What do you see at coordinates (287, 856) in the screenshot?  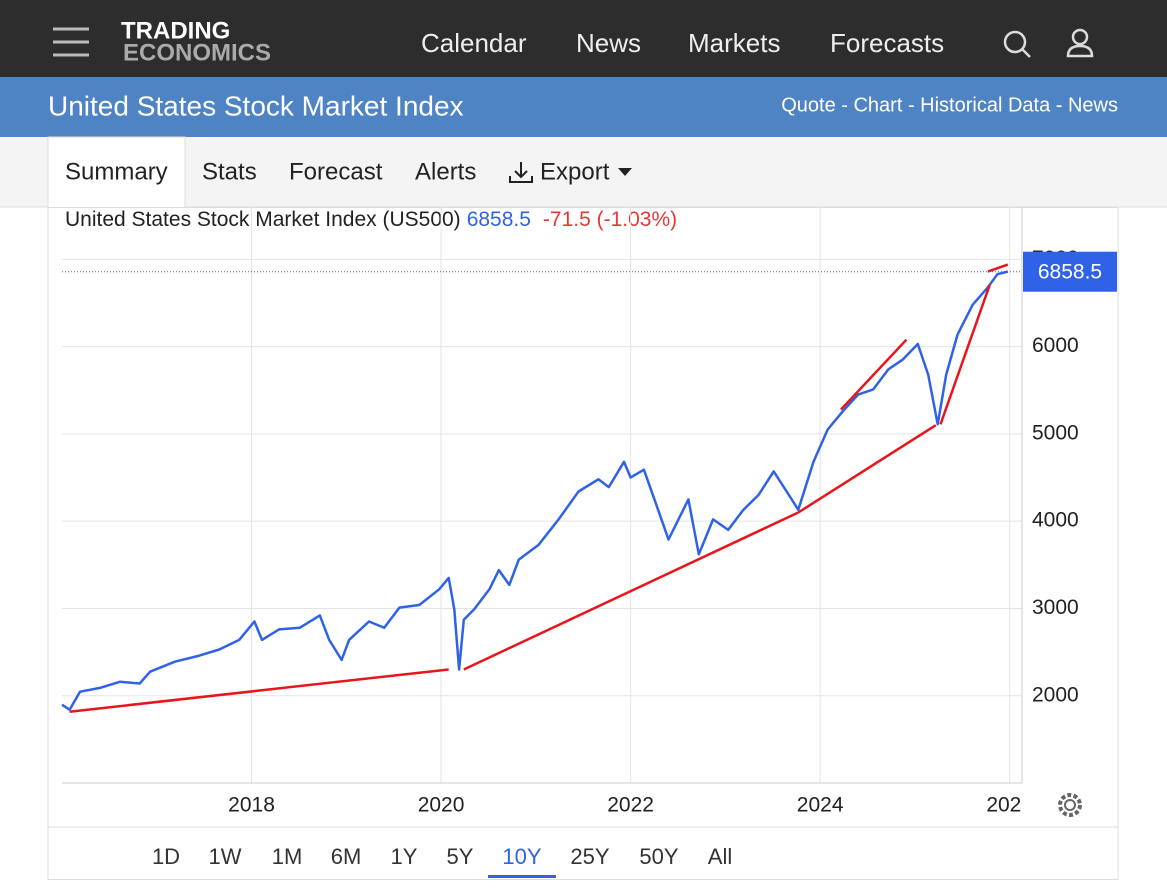 I see `range-button: 1M` at bounding box center [287, 856].